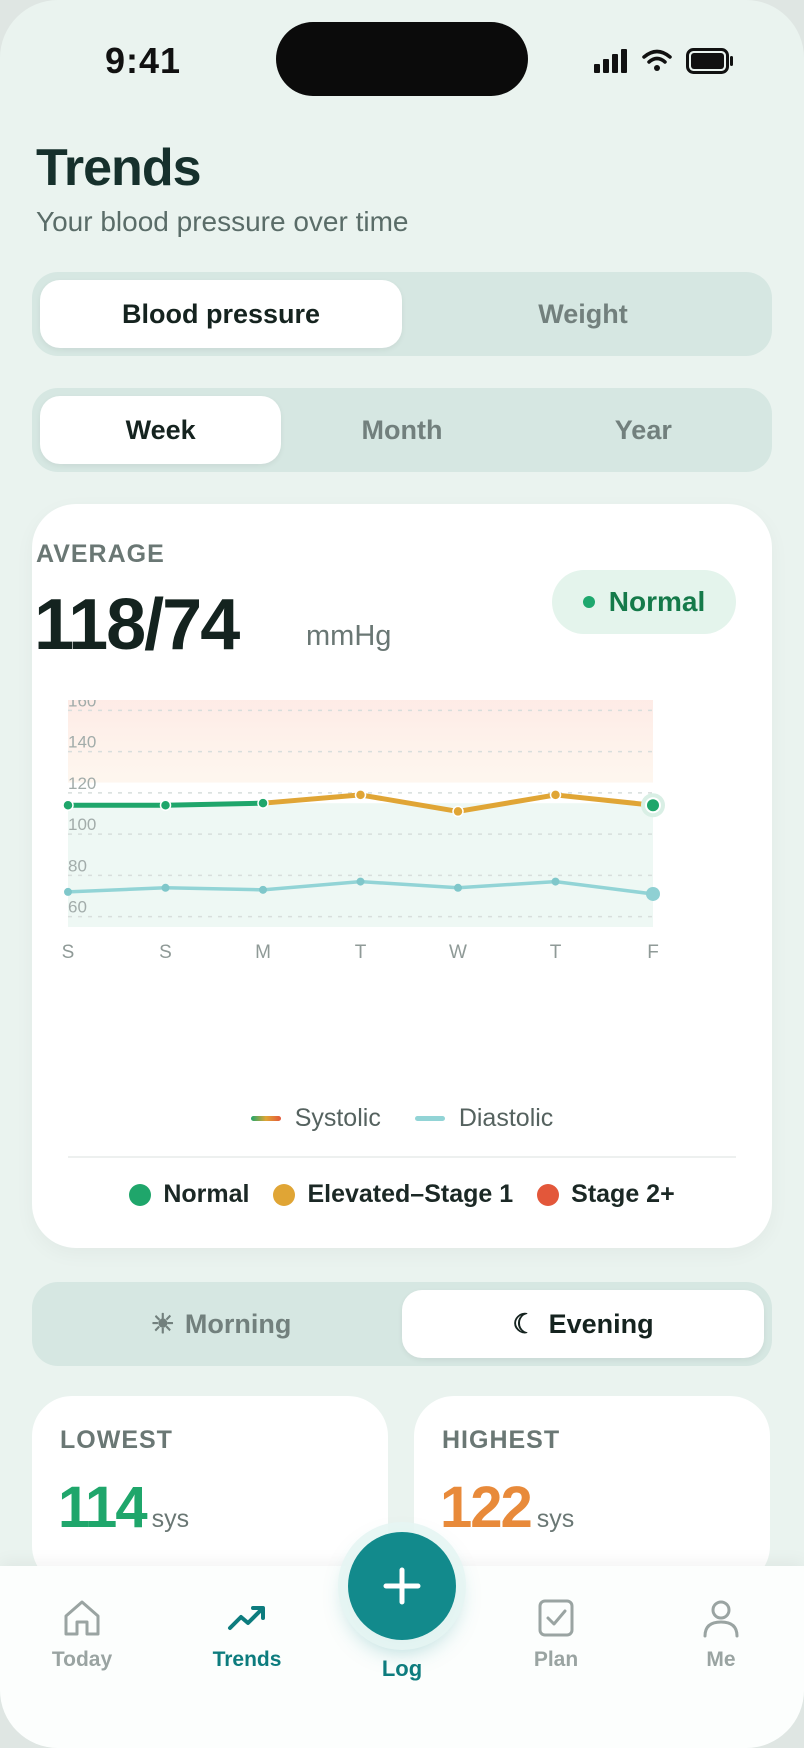  I want to click on zone-normal, so click(360, 865).